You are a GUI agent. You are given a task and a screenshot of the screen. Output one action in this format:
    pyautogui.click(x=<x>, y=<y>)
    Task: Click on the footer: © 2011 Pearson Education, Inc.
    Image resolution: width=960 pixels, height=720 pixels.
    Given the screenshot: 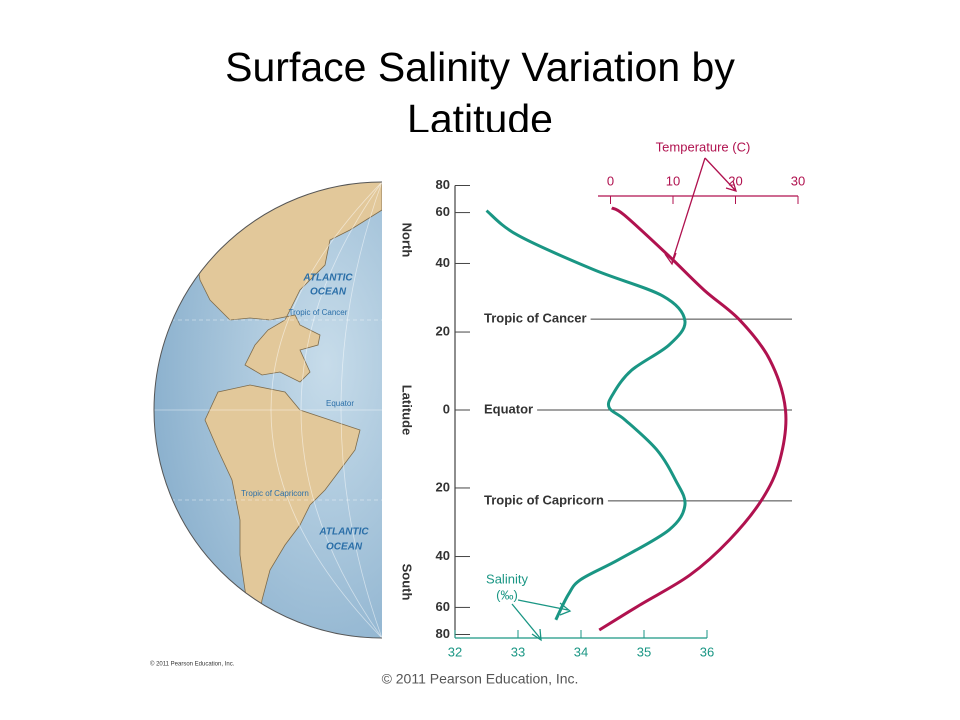 What is the action you would take?
    pyautogui.click(x=480, y=679)
    